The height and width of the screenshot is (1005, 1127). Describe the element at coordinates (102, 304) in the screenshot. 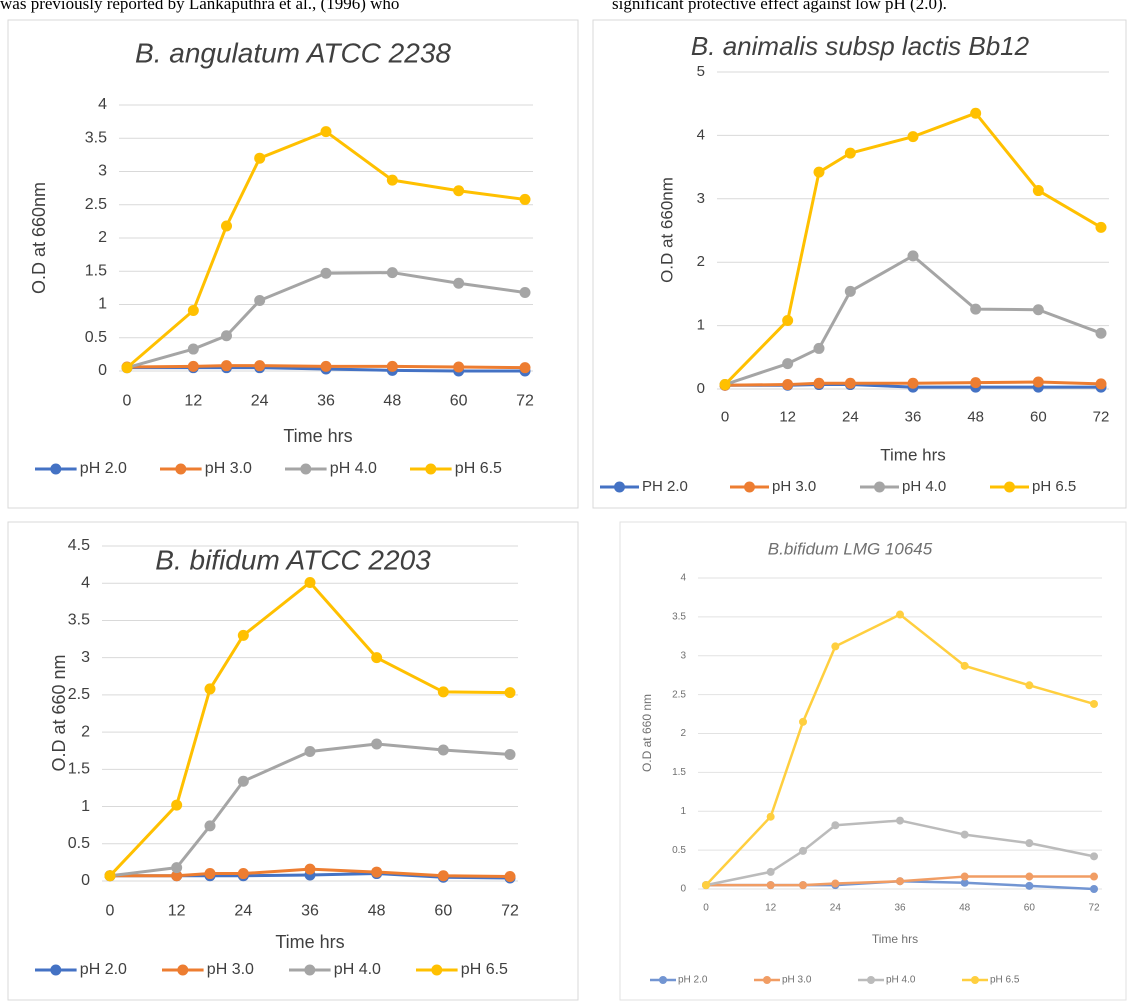

I see `y-tick-label: 1` at that location.